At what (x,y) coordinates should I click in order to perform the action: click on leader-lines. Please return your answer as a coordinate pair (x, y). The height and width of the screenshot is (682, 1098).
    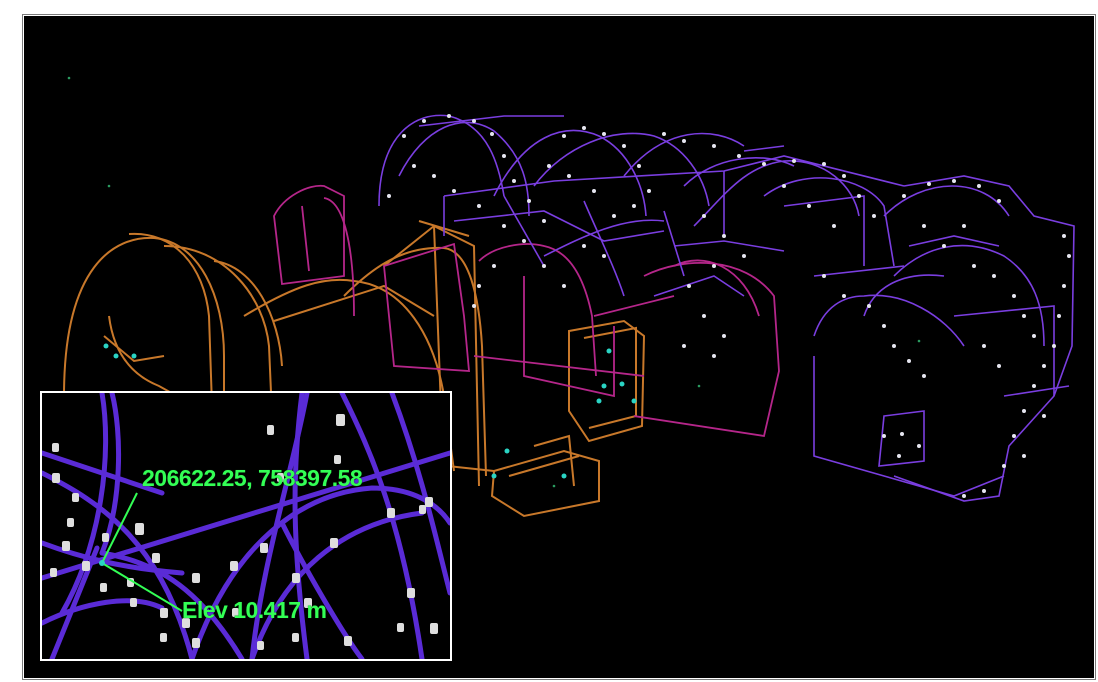
    Looking at the image, I should click on (142, 552).